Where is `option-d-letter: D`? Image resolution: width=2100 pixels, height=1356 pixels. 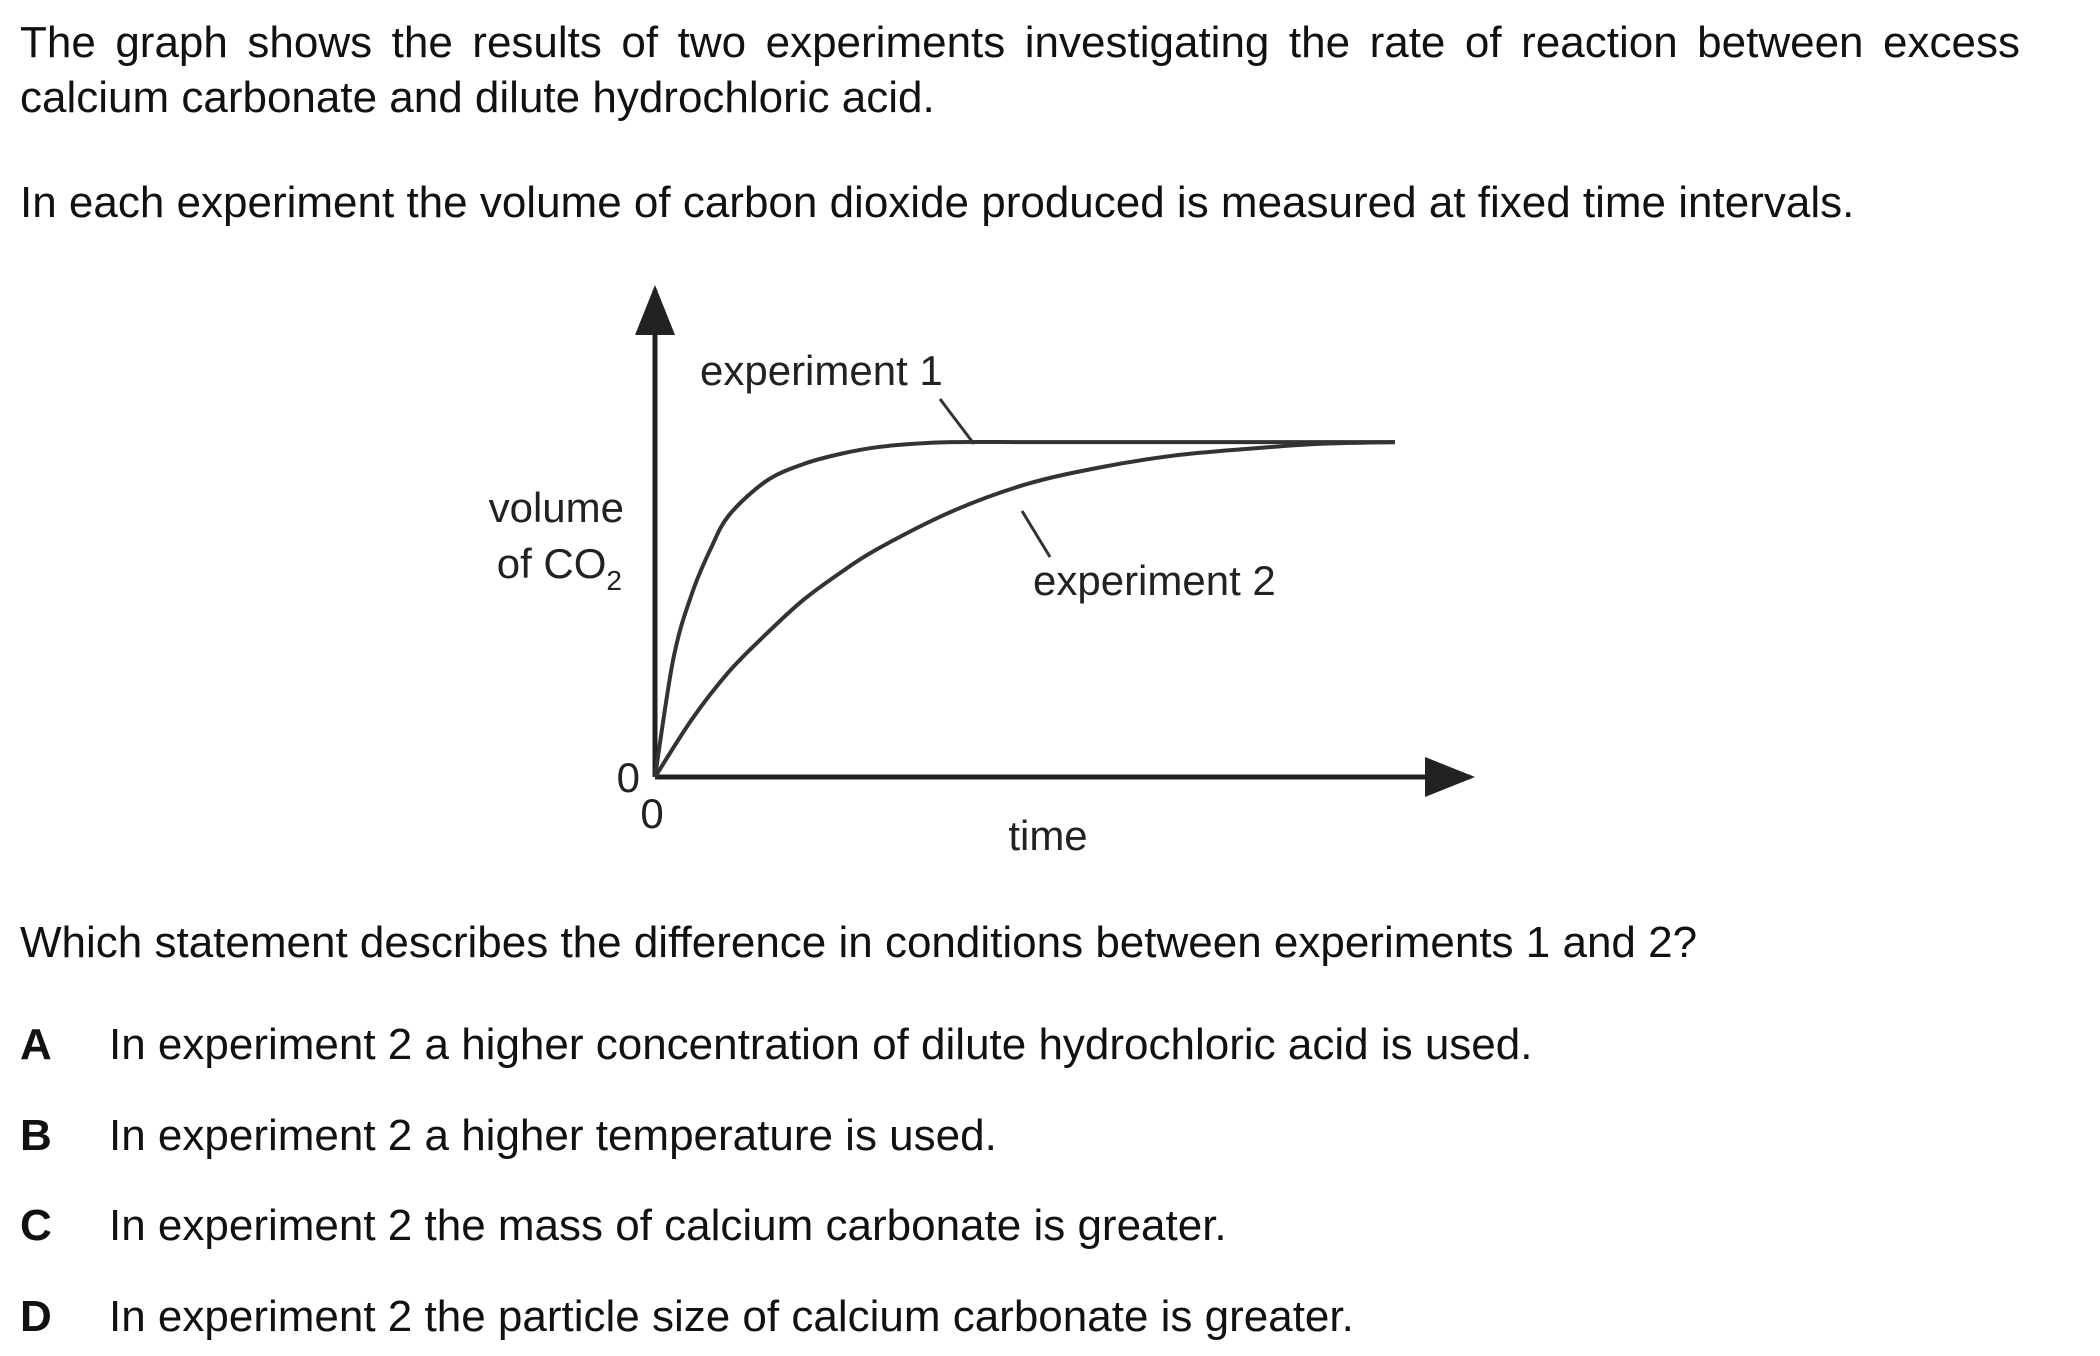
option-d-letter: D is located at coordinates (36, 1316).